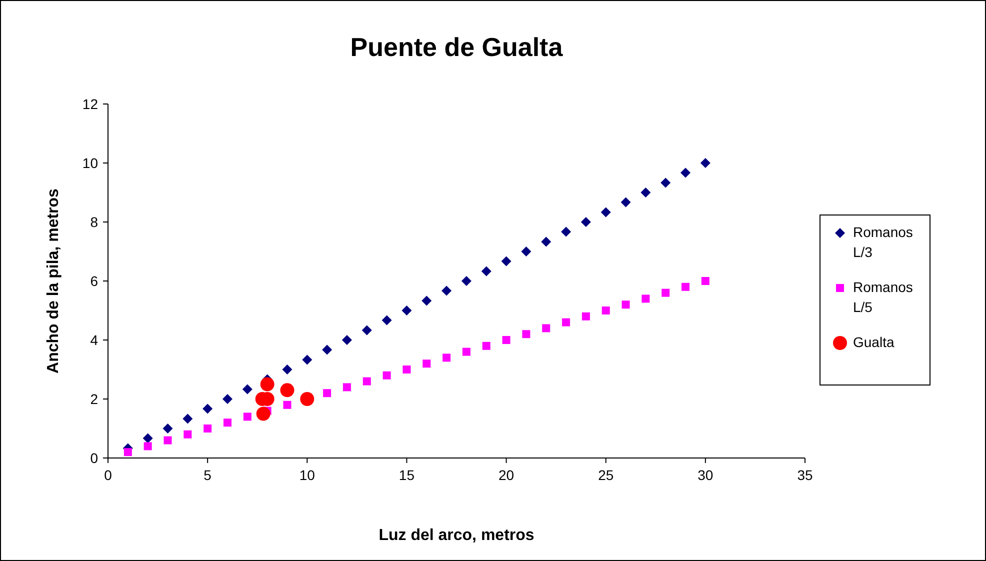  I want to click on y-tick-label: 8, so click(94, 222).